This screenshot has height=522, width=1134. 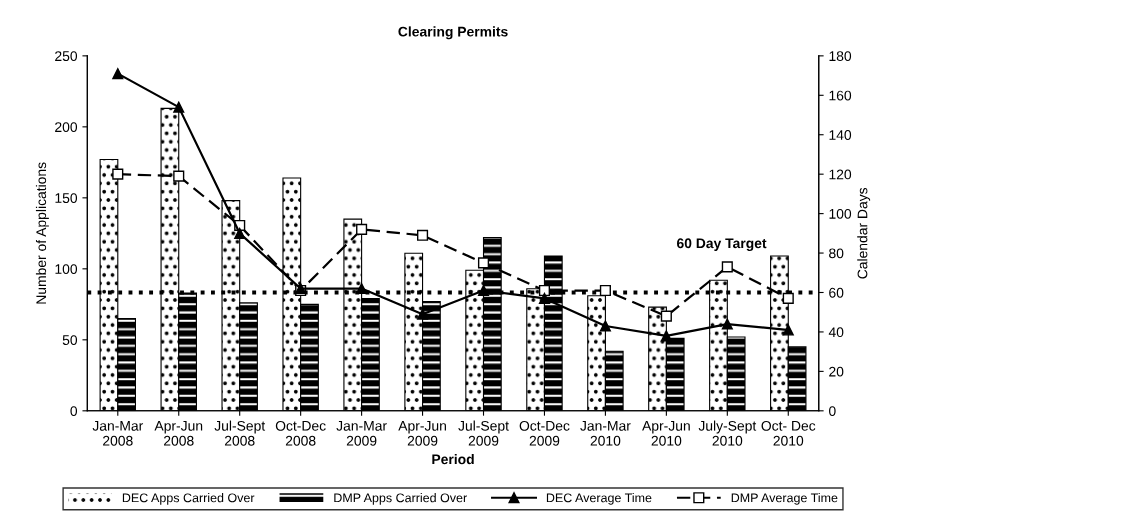 What do you see at coordinates (240, 433) in the screenshot?
I see `x-tick-label: Jul-Sept 2008` at bounding box center [240, 433].